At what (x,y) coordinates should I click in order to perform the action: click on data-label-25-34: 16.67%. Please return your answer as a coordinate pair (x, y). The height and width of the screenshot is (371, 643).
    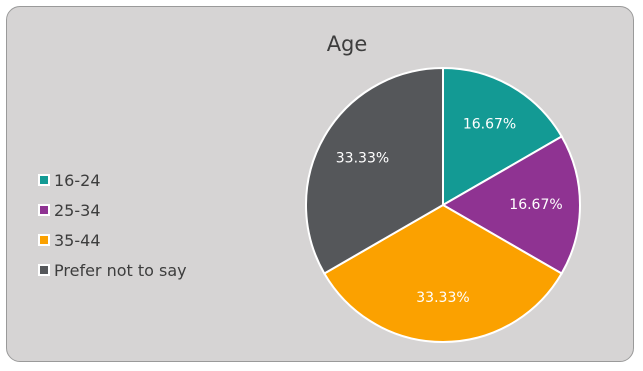
    Looking at the image, I should click on (535, 205).